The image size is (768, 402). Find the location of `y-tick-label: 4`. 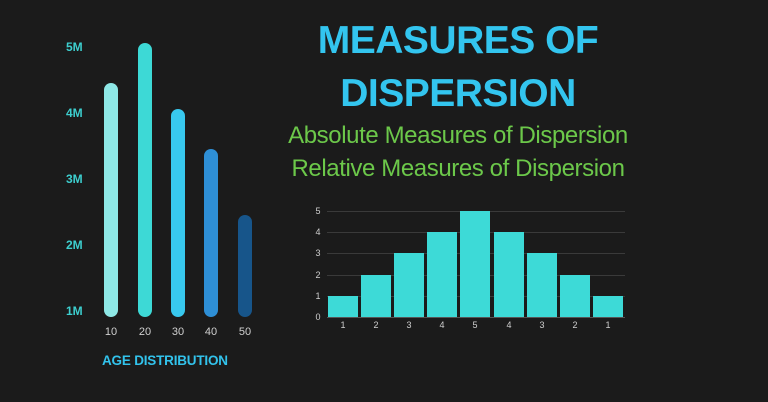

y-tick-label: 4 is located at coordinates (318, 232).